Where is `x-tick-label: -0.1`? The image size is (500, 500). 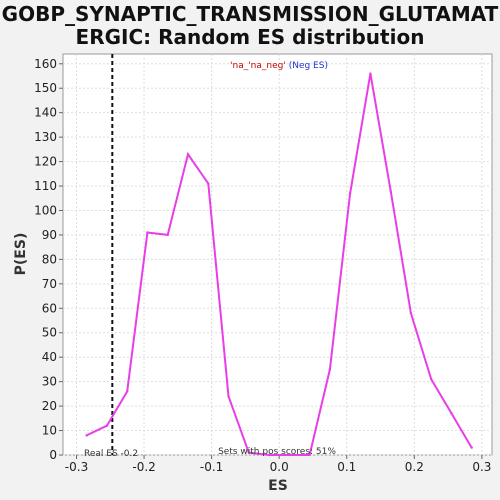 x-tick-label: -0.1 is located at coordinates (211, 467).